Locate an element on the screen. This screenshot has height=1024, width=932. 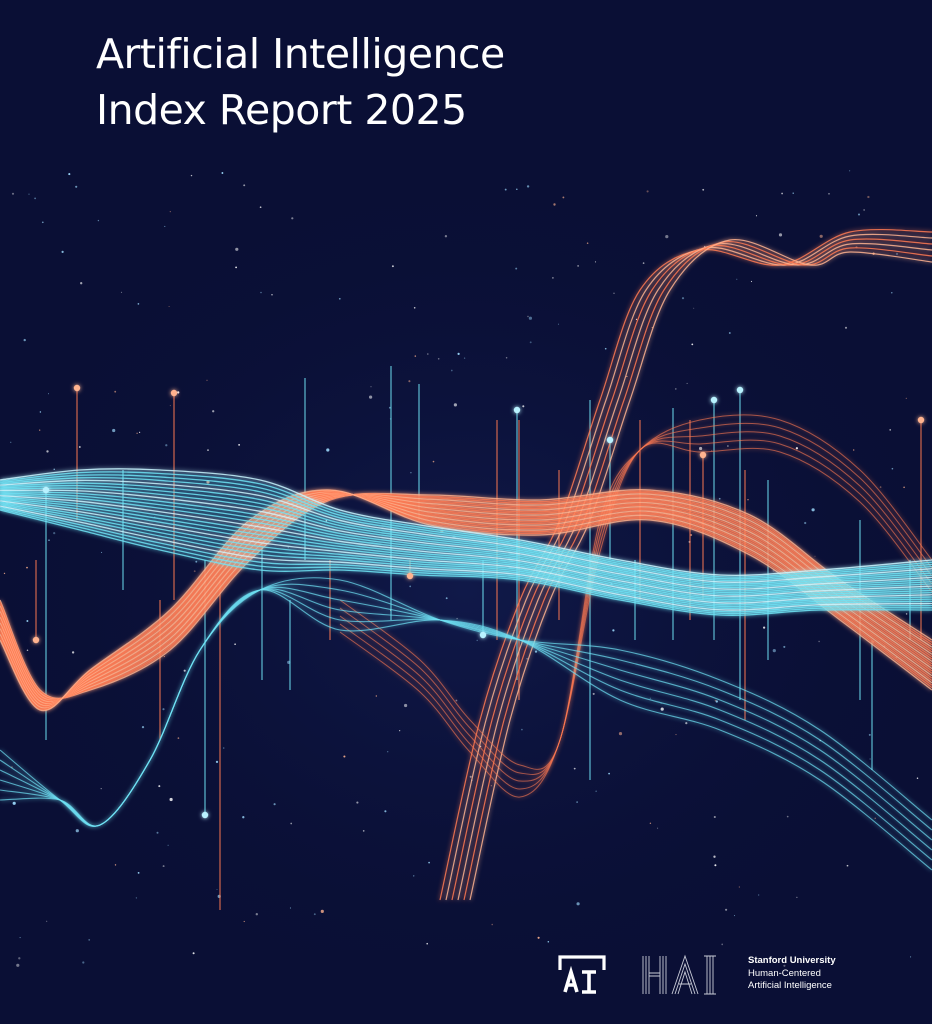
hai-wordmark-icon is located at coordinates (679, 974).